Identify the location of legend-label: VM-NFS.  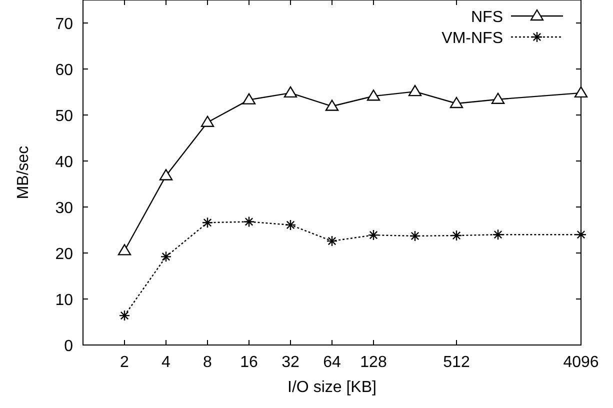
(472, 38).